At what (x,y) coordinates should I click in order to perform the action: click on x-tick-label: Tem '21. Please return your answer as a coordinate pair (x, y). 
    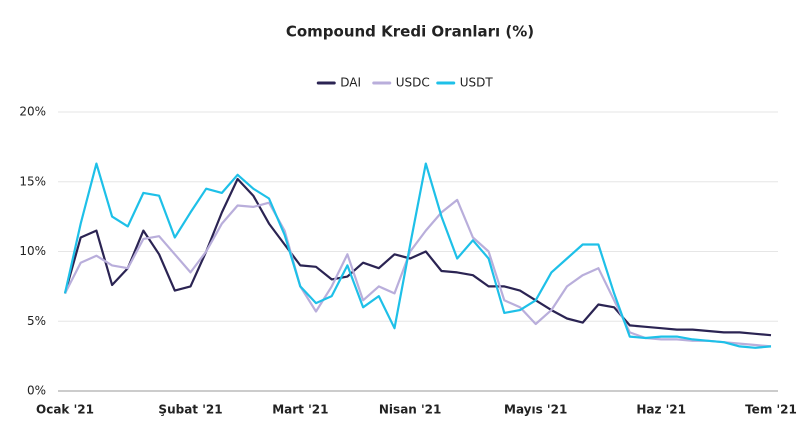
    Looking at the image, I should click on (771, 410).